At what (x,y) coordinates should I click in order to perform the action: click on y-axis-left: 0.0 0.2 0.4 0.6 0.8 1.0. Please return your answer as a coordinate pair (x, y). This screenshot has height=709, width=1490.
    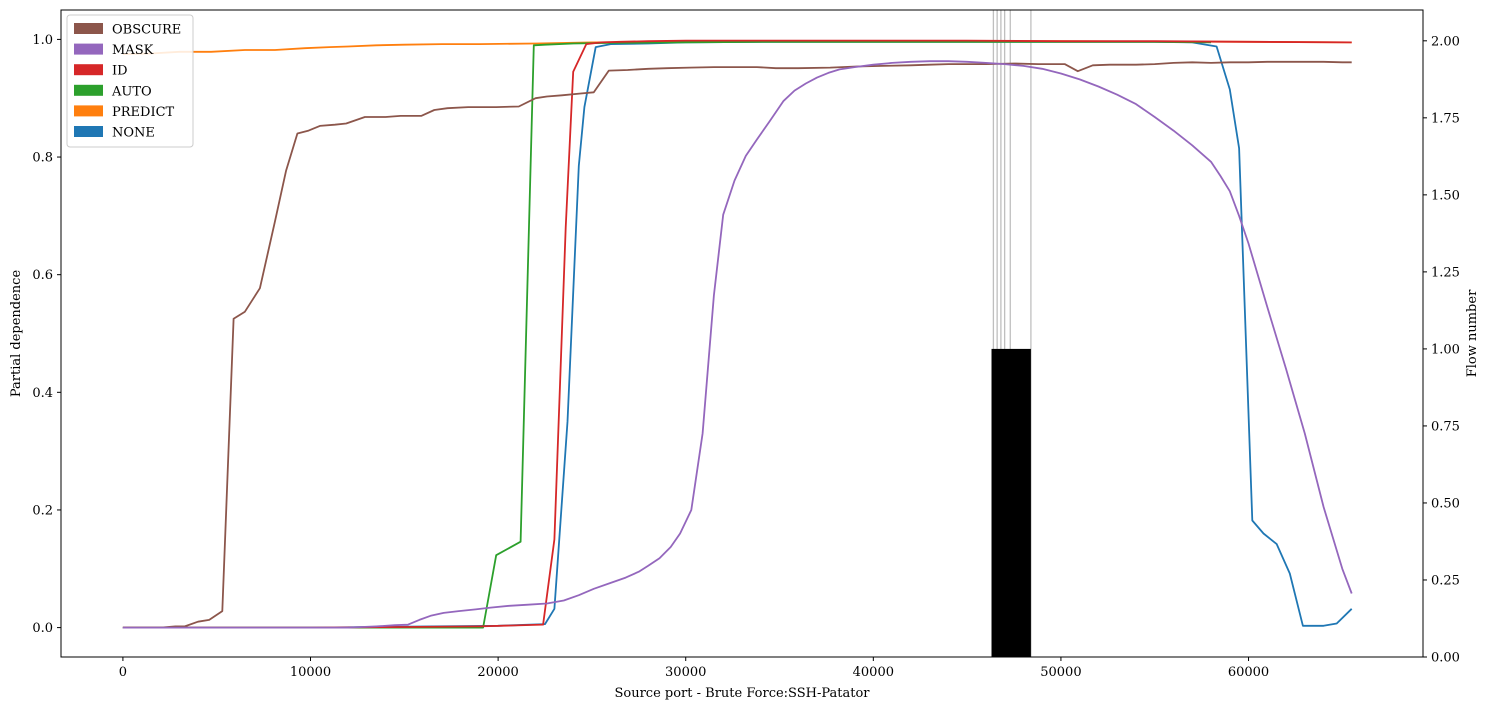
    Looking at the image, I should click on (46, 334).